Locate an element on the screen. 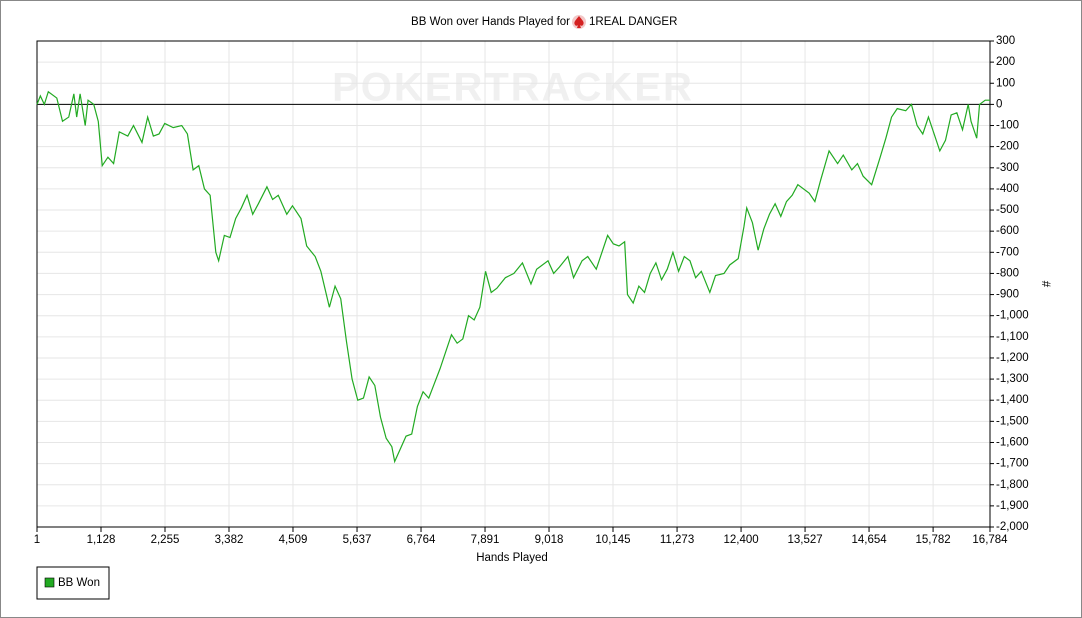 The width and height of the screenshot is (1082, 618). y-tick-label: -700 is located at coordinates (1007, 252).